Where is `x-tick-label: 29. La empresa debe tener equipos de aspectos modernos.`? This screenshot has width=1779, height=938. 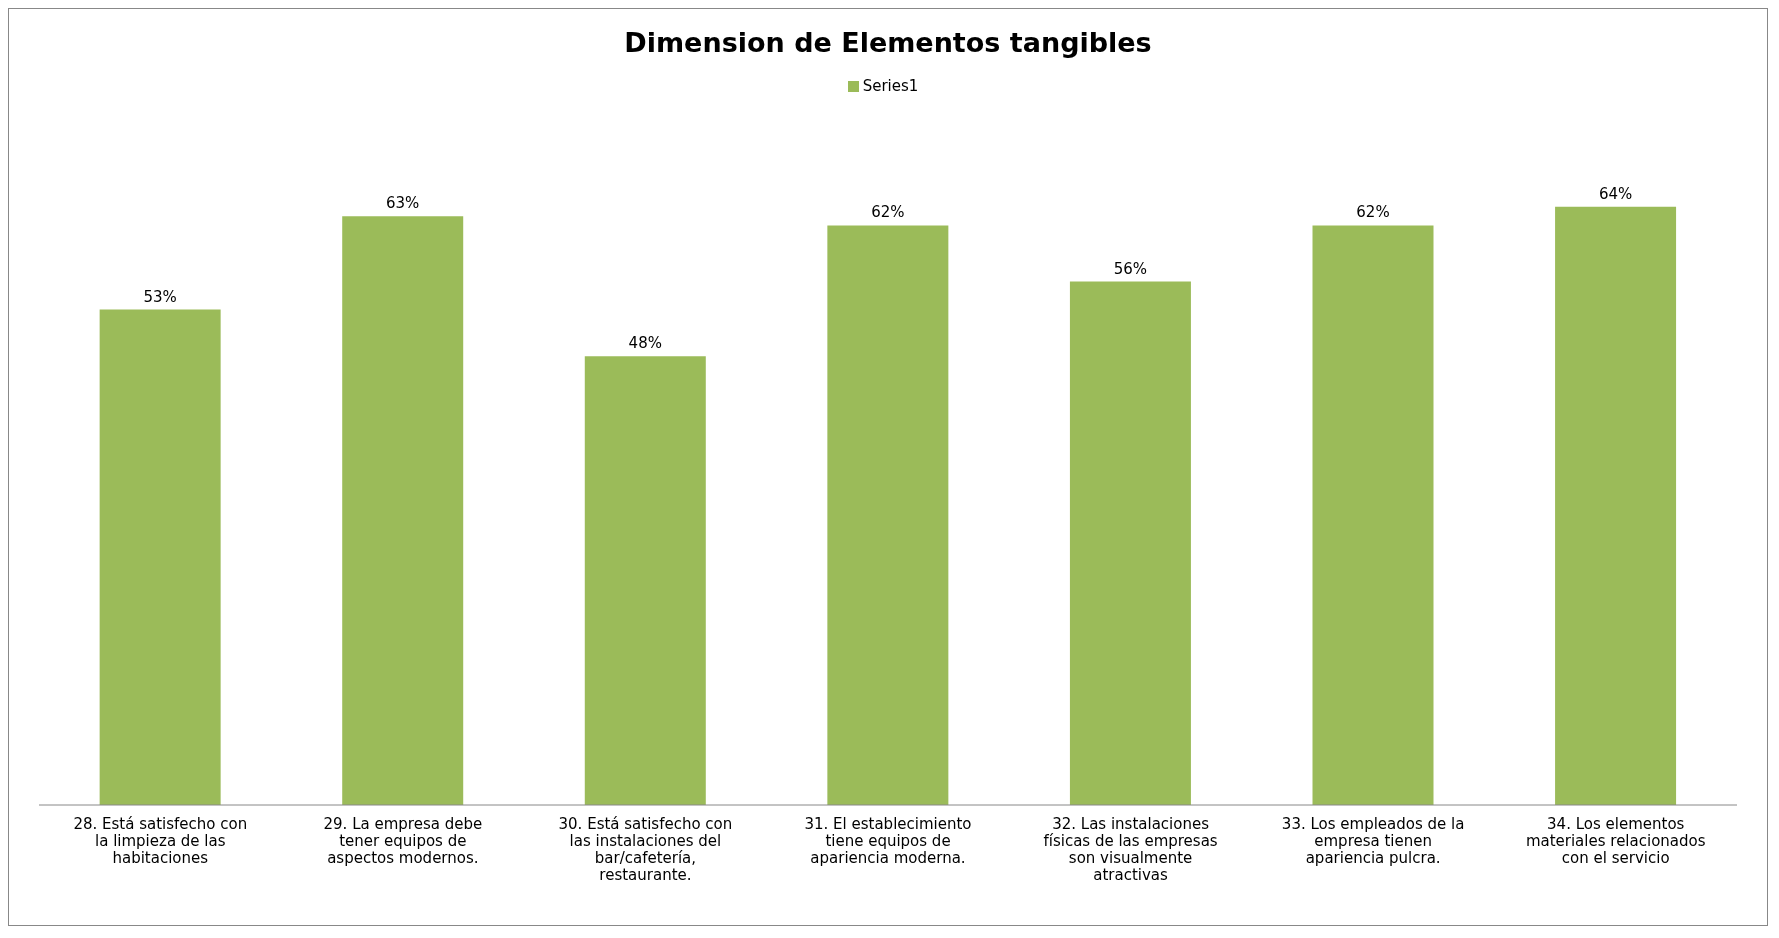 x-tick-label: 29. La empresa debe tener equipos de aspectos modernos. is located at coordinates (403, 841).